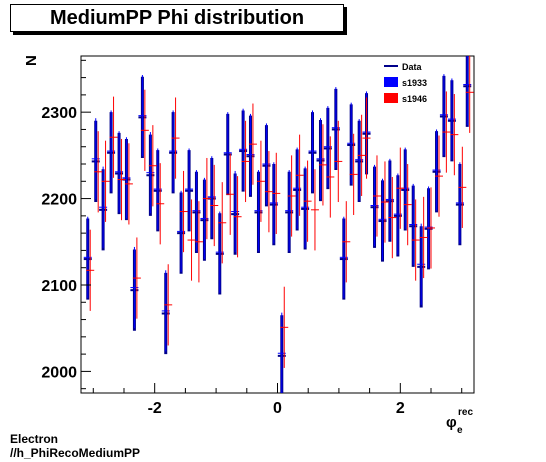 The width and height of the screenshot is (546, 462). I want to click on legend-label: Data, so click(412, 67).